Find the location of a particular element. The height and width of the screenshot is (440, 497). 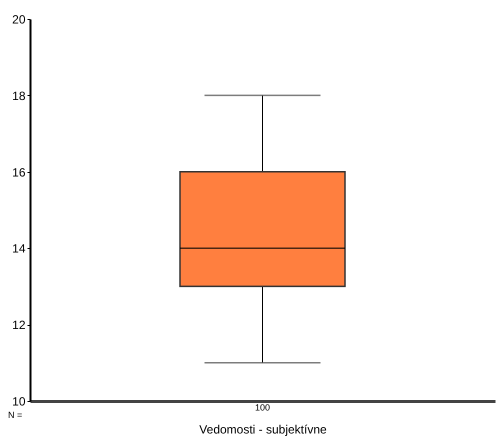

y-tick-label: 14 is located at coordinates (19, 249).